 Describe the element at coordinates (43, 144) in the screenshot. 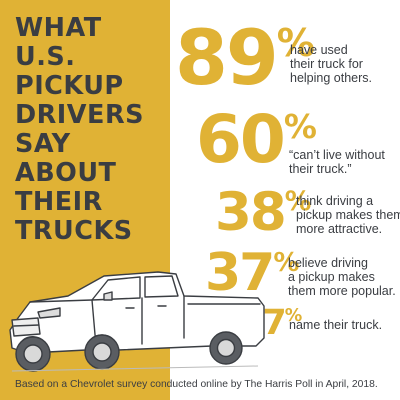

I see `headline-line: SAY` at that location.